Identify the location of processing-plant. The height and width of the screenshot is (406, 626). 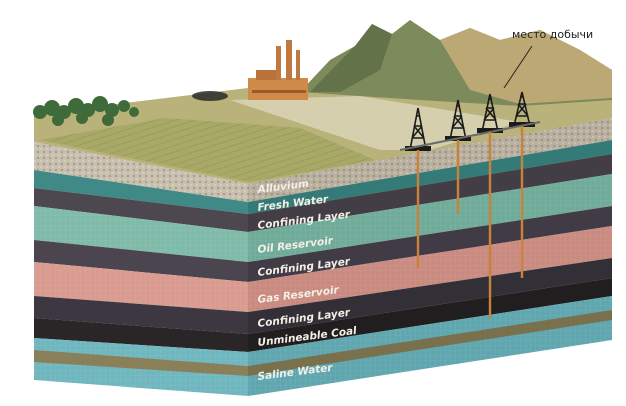
(250, 70).